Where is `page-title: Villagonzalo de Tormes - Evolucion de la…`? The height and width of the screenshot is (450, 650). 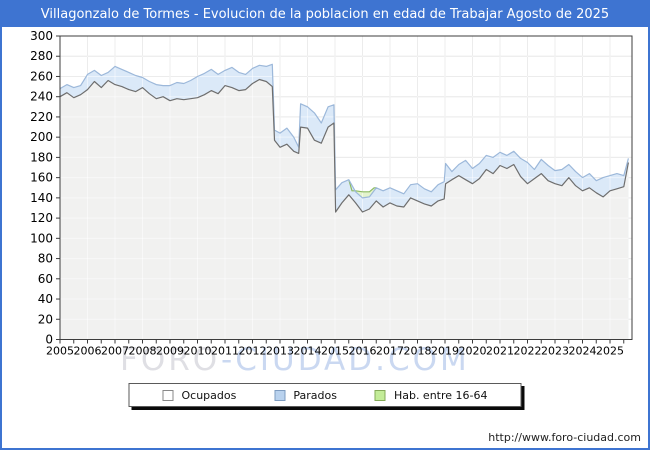
page-title: Villagonzalo de Tormes - Evolucion de la… is located at coordinates (325, 14).